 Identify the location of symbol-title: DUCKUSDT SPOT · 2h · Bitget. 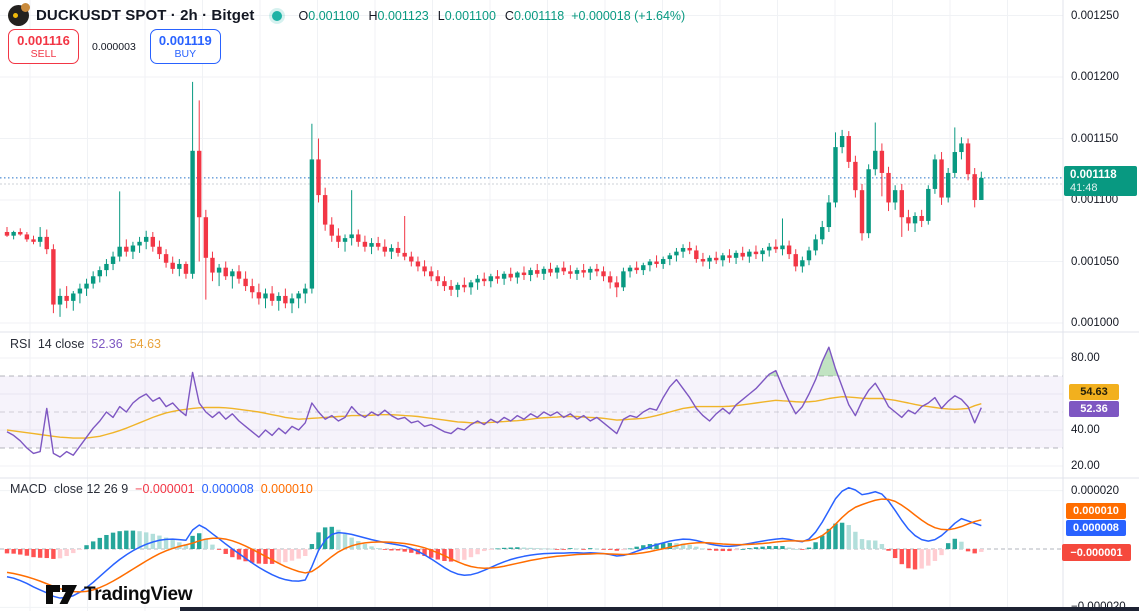
(145, 15).